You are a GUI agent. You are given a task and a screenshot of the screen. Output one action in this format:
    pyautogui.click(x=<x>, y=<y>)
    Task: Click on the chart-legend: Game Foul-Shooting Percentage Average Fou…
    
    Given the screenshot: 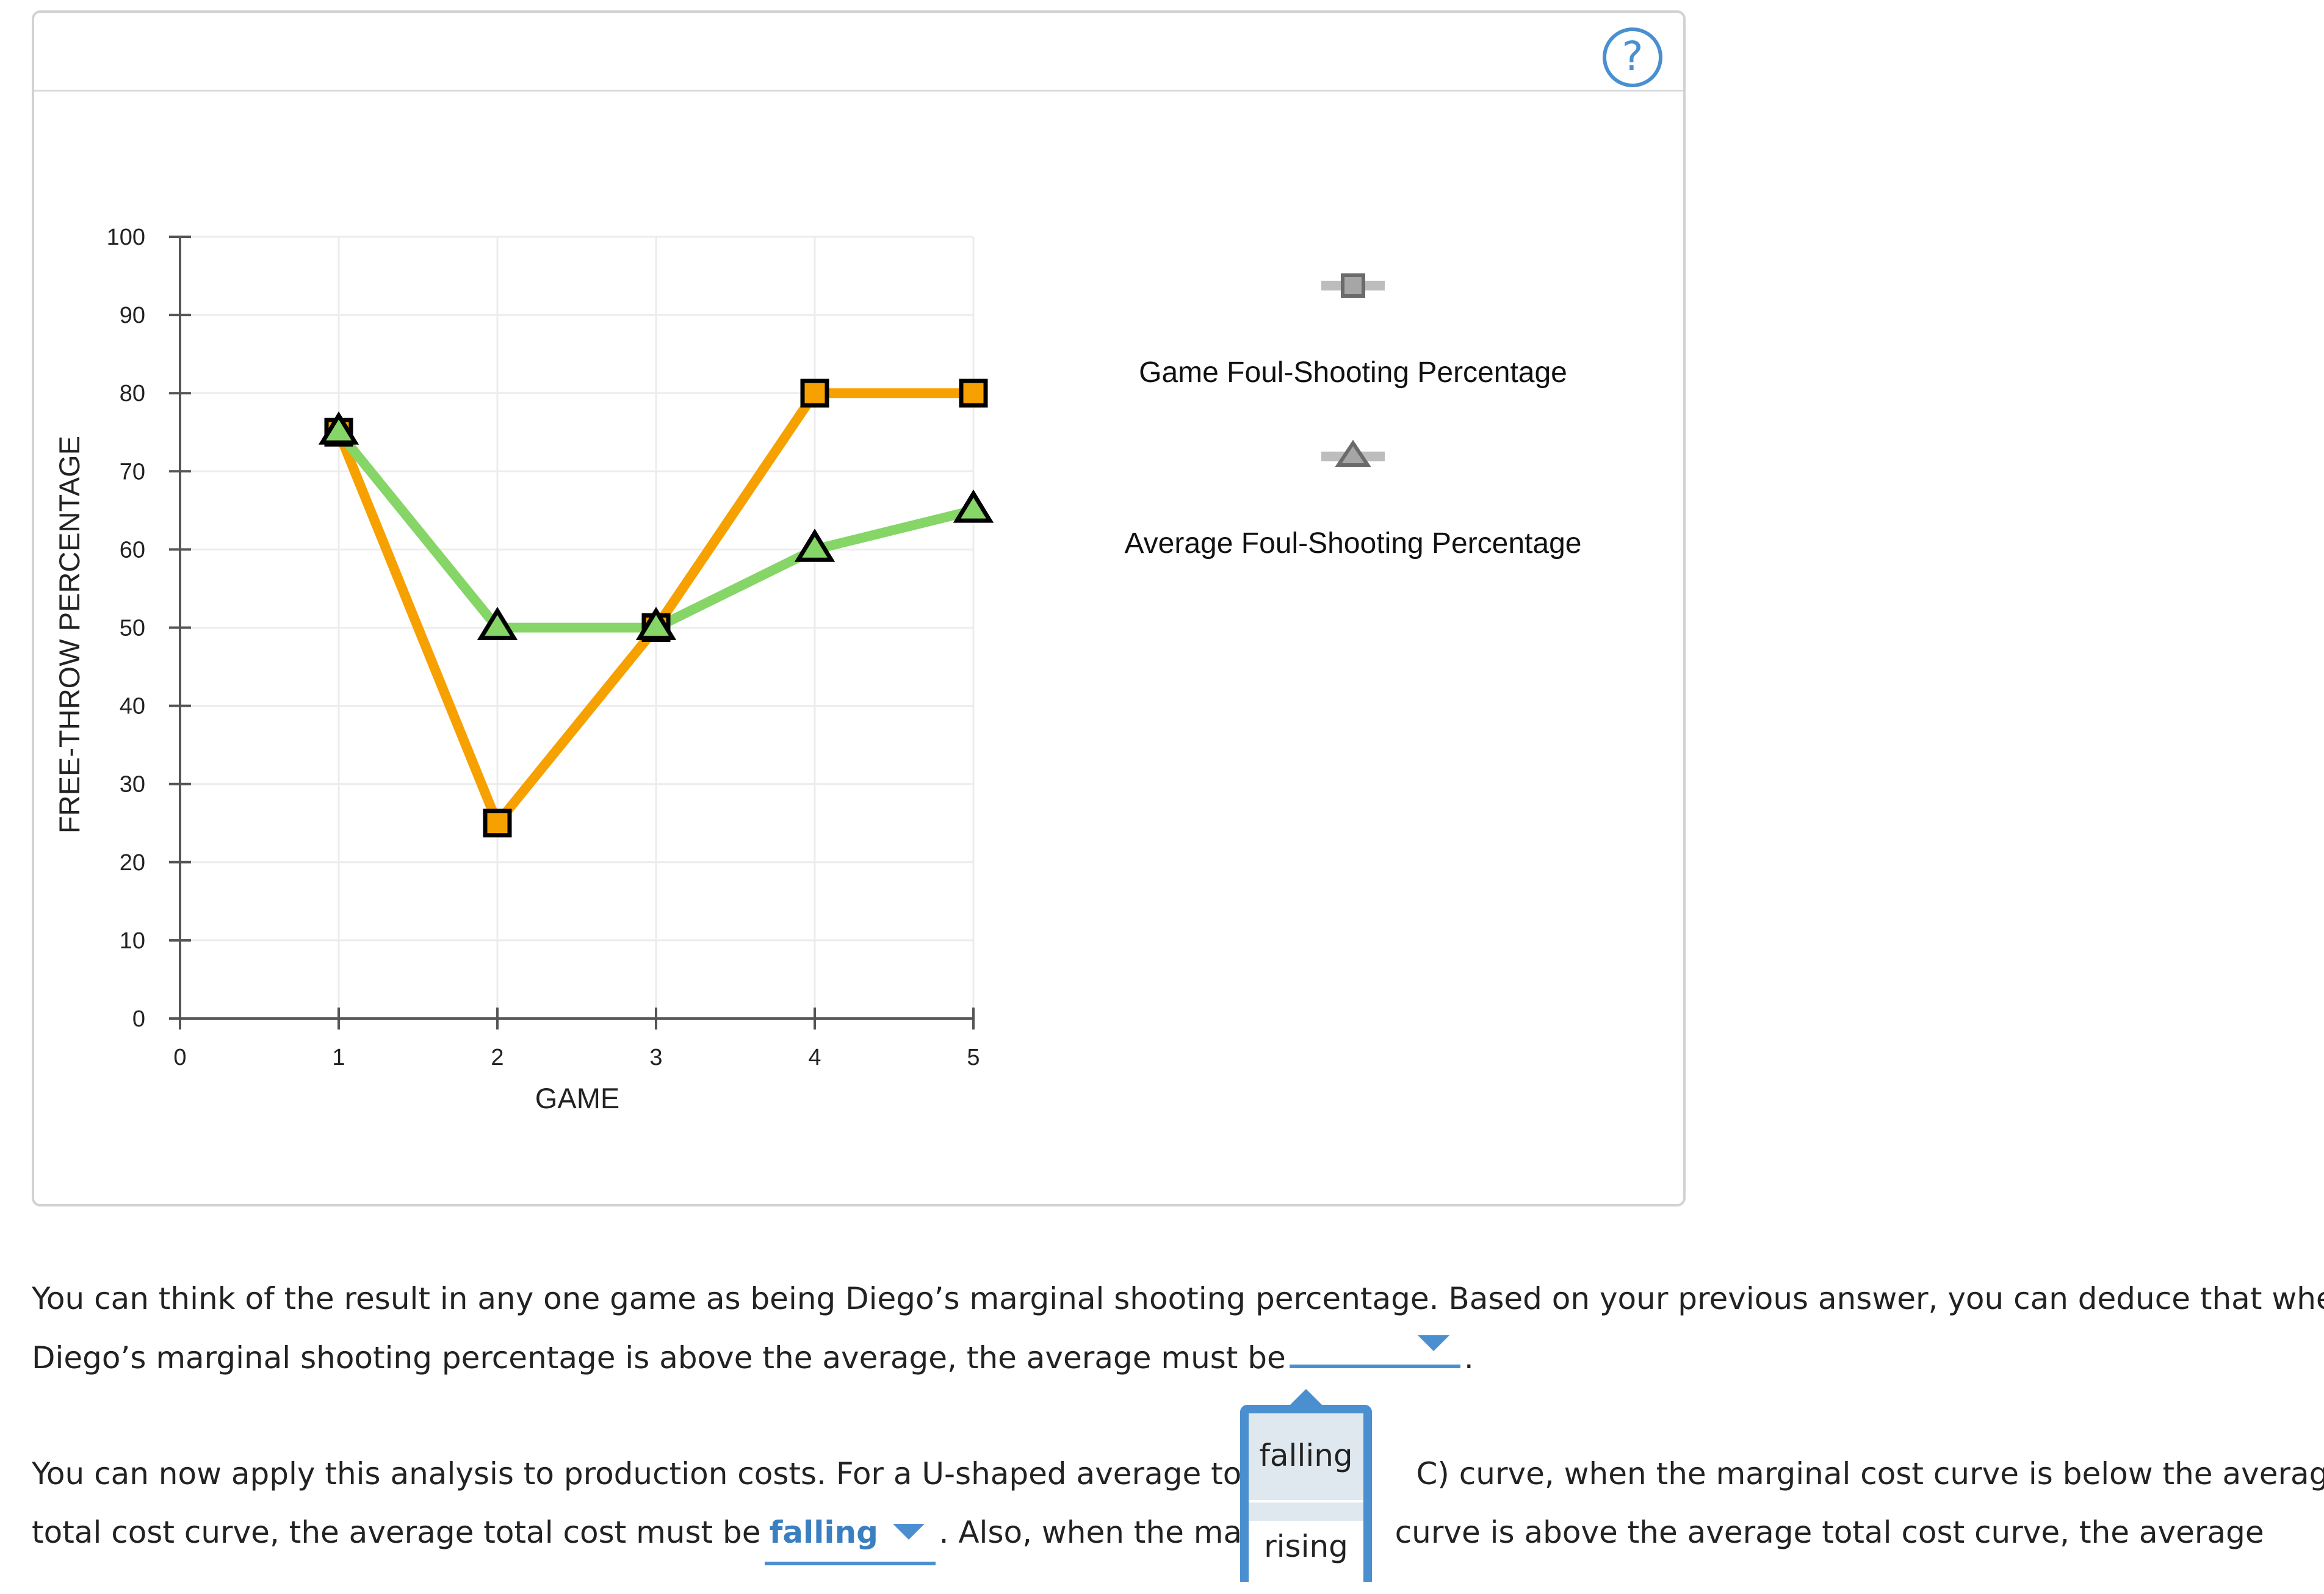 What is the action you would take?
    pyautogui.click(x=1353, y=416)
    